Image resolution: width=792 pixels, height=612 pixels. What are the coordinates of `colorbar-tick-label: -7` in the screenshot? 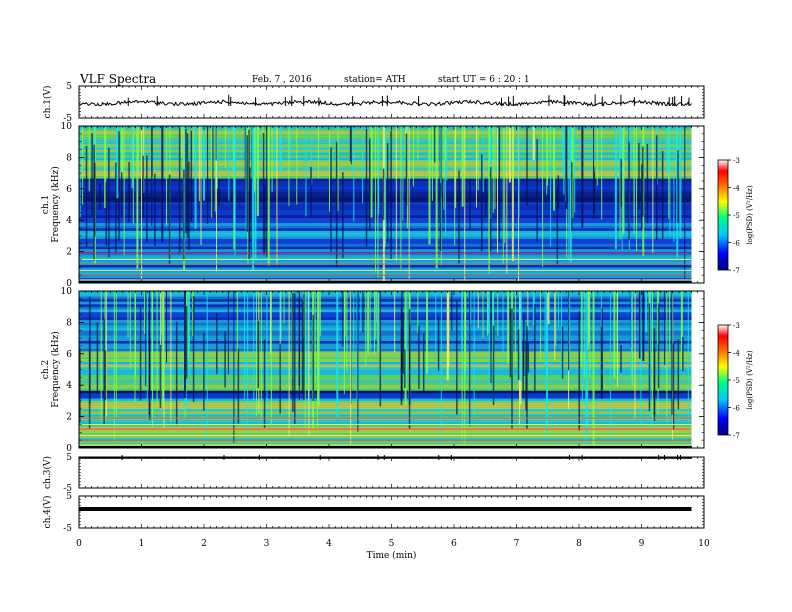 It's located at (736, 271).